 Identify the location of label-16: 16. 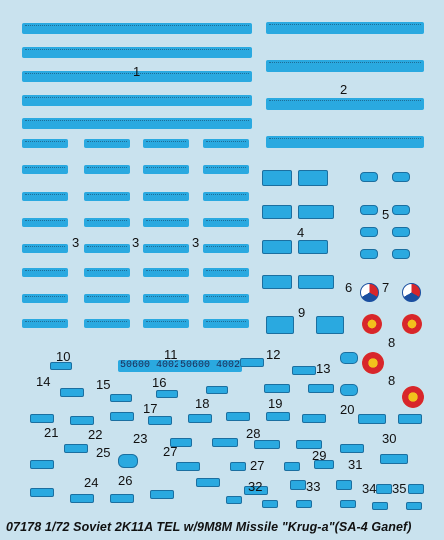
(159, 382).